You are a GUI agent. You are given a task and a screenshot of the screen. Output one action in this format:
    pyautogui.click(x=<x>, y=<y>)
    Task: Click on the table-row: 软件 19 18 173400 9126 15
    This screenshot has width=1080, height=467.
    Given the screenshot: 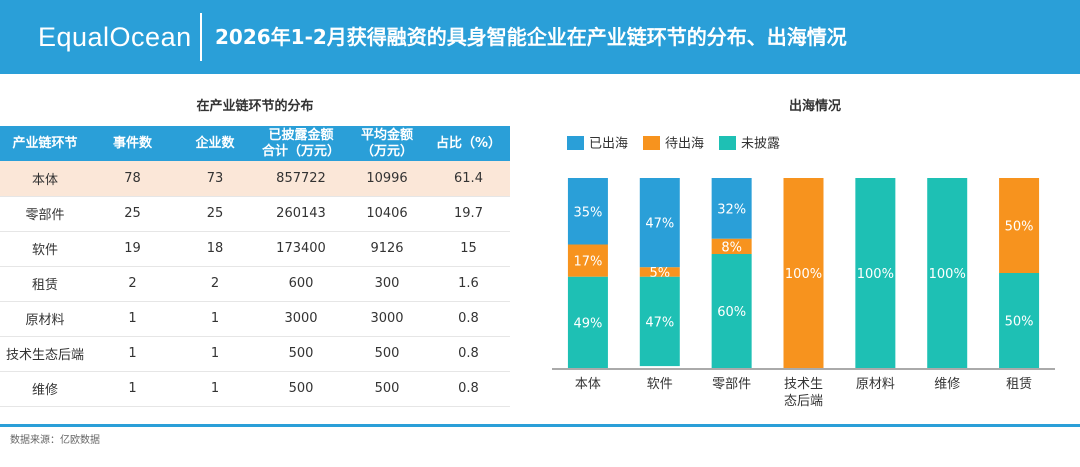 What is the action you would take?
    pyautogui.click(x=255, y=249)
    